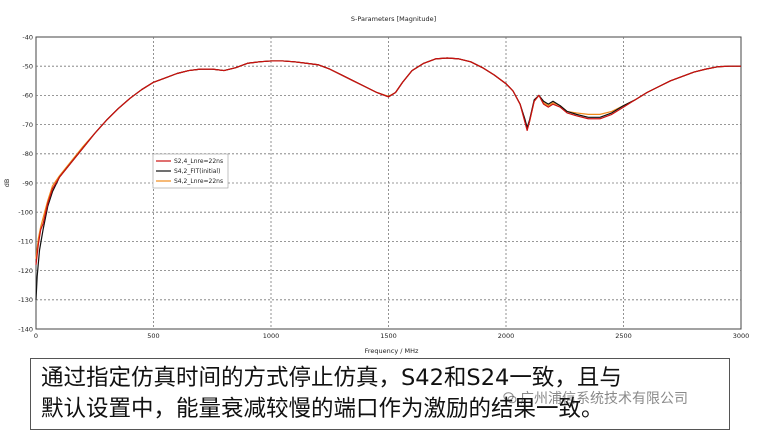 Image resolution: width=757 pixels, height=434 pixels. Describe the element at coordinates (331, 378) in the screenshot. I see `caption-line-1: 通过指定仿真时间的方式停止仿真，S42和S24一致，且与` at that location.